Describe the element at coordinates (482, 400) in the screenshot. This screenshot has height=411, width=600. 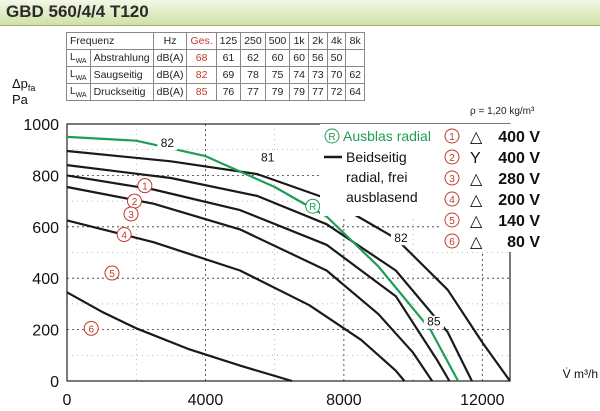
I see `x-tick-label: 12000` at that location.